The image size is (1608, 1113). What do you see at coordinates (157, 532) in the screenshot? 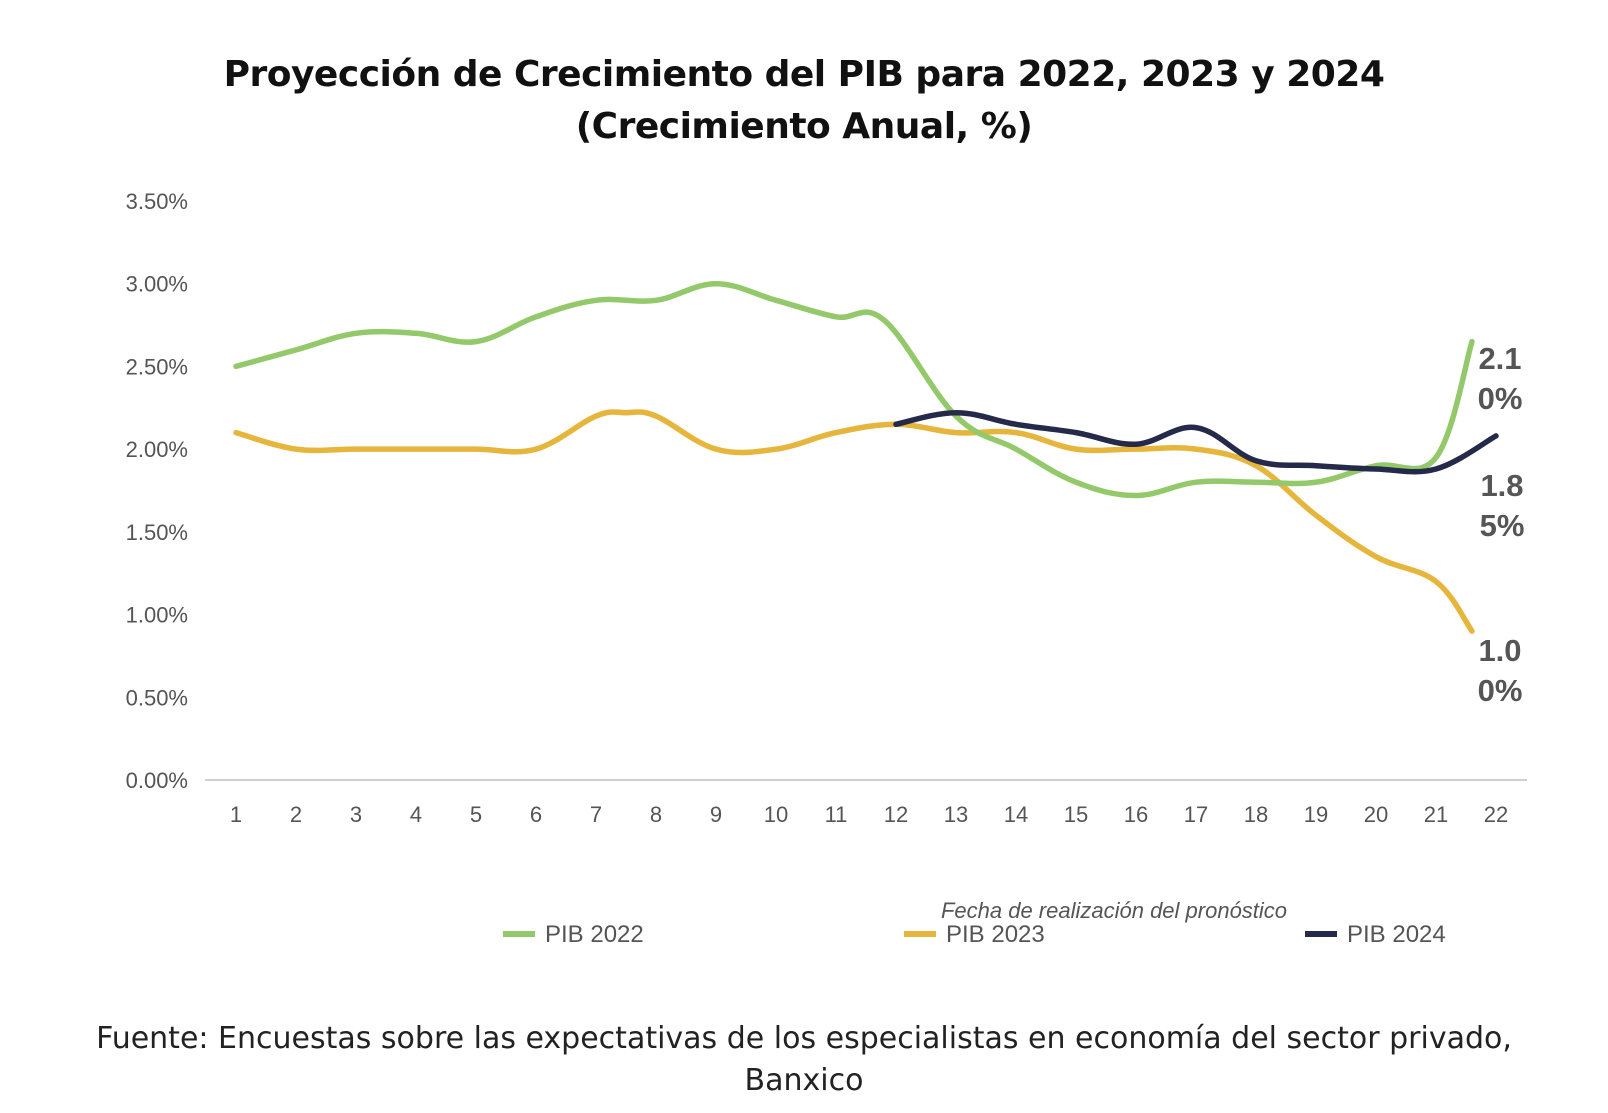
I see `y-tick-label: 1.50%` at bounding box center [157, 532].